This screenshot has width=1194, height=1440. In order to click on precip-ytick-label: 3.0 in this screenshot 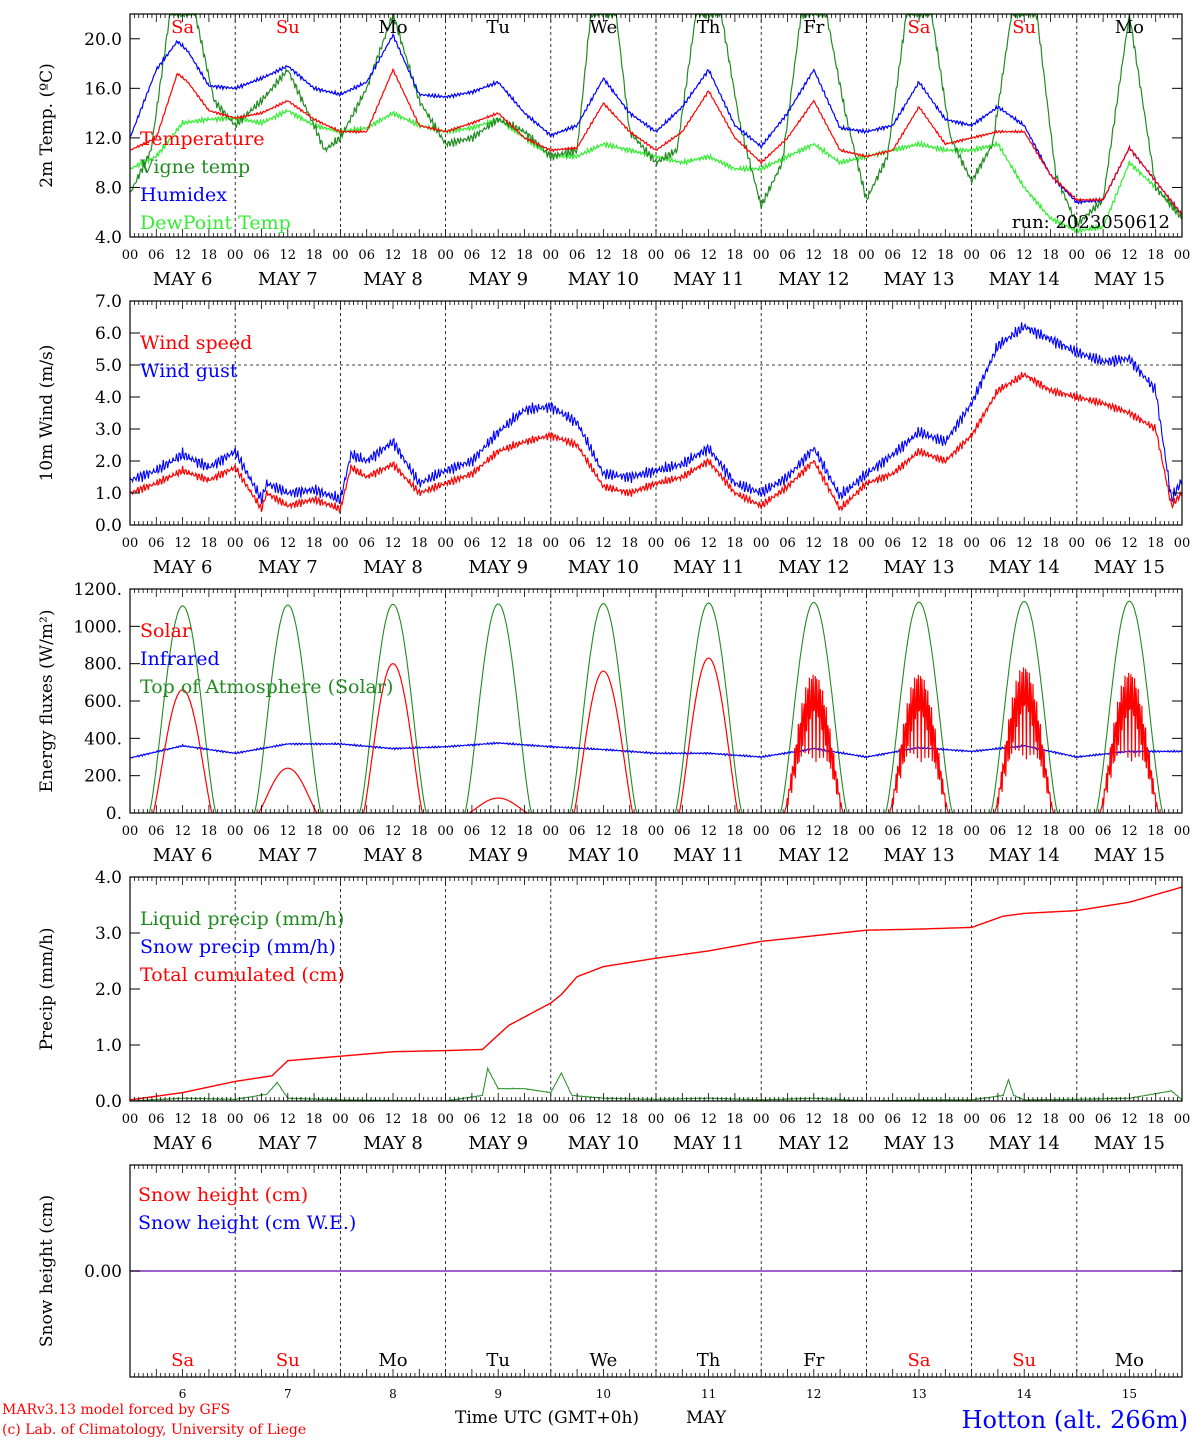, I will do `click(108, 934)`.